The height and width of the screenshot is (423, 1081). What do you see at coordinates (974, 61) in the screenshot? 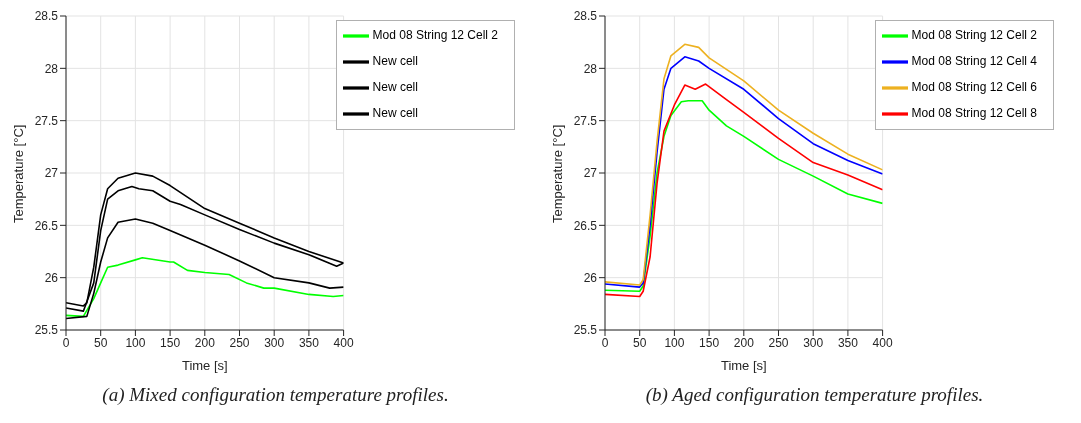
I see `legend-label: Mod 08 String 12 Cell 4` at bounding box center [974, 61].